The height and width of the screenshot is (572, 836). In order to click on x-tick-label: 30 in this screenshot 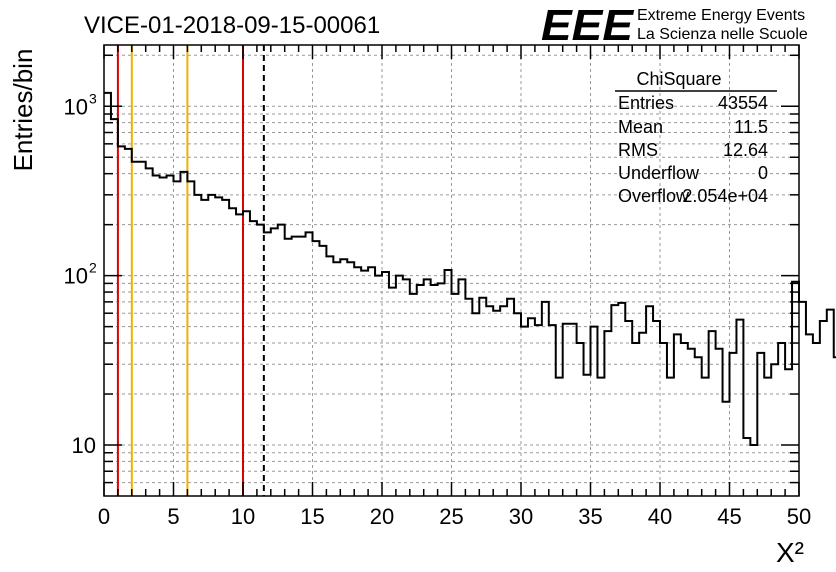, I will do `click(521, 516)`.